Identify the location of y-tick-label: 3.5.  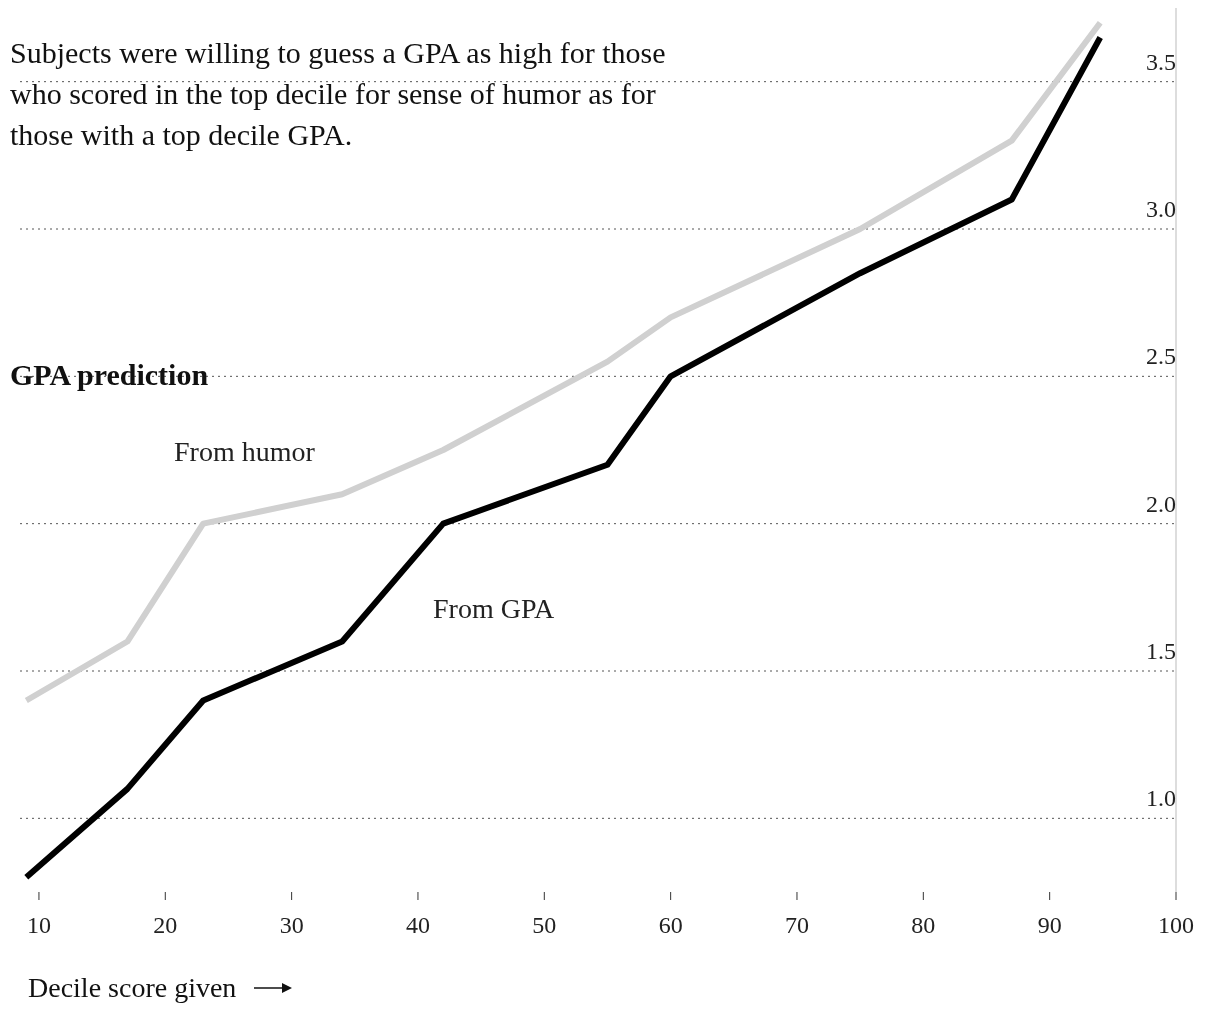
(1161, 61).